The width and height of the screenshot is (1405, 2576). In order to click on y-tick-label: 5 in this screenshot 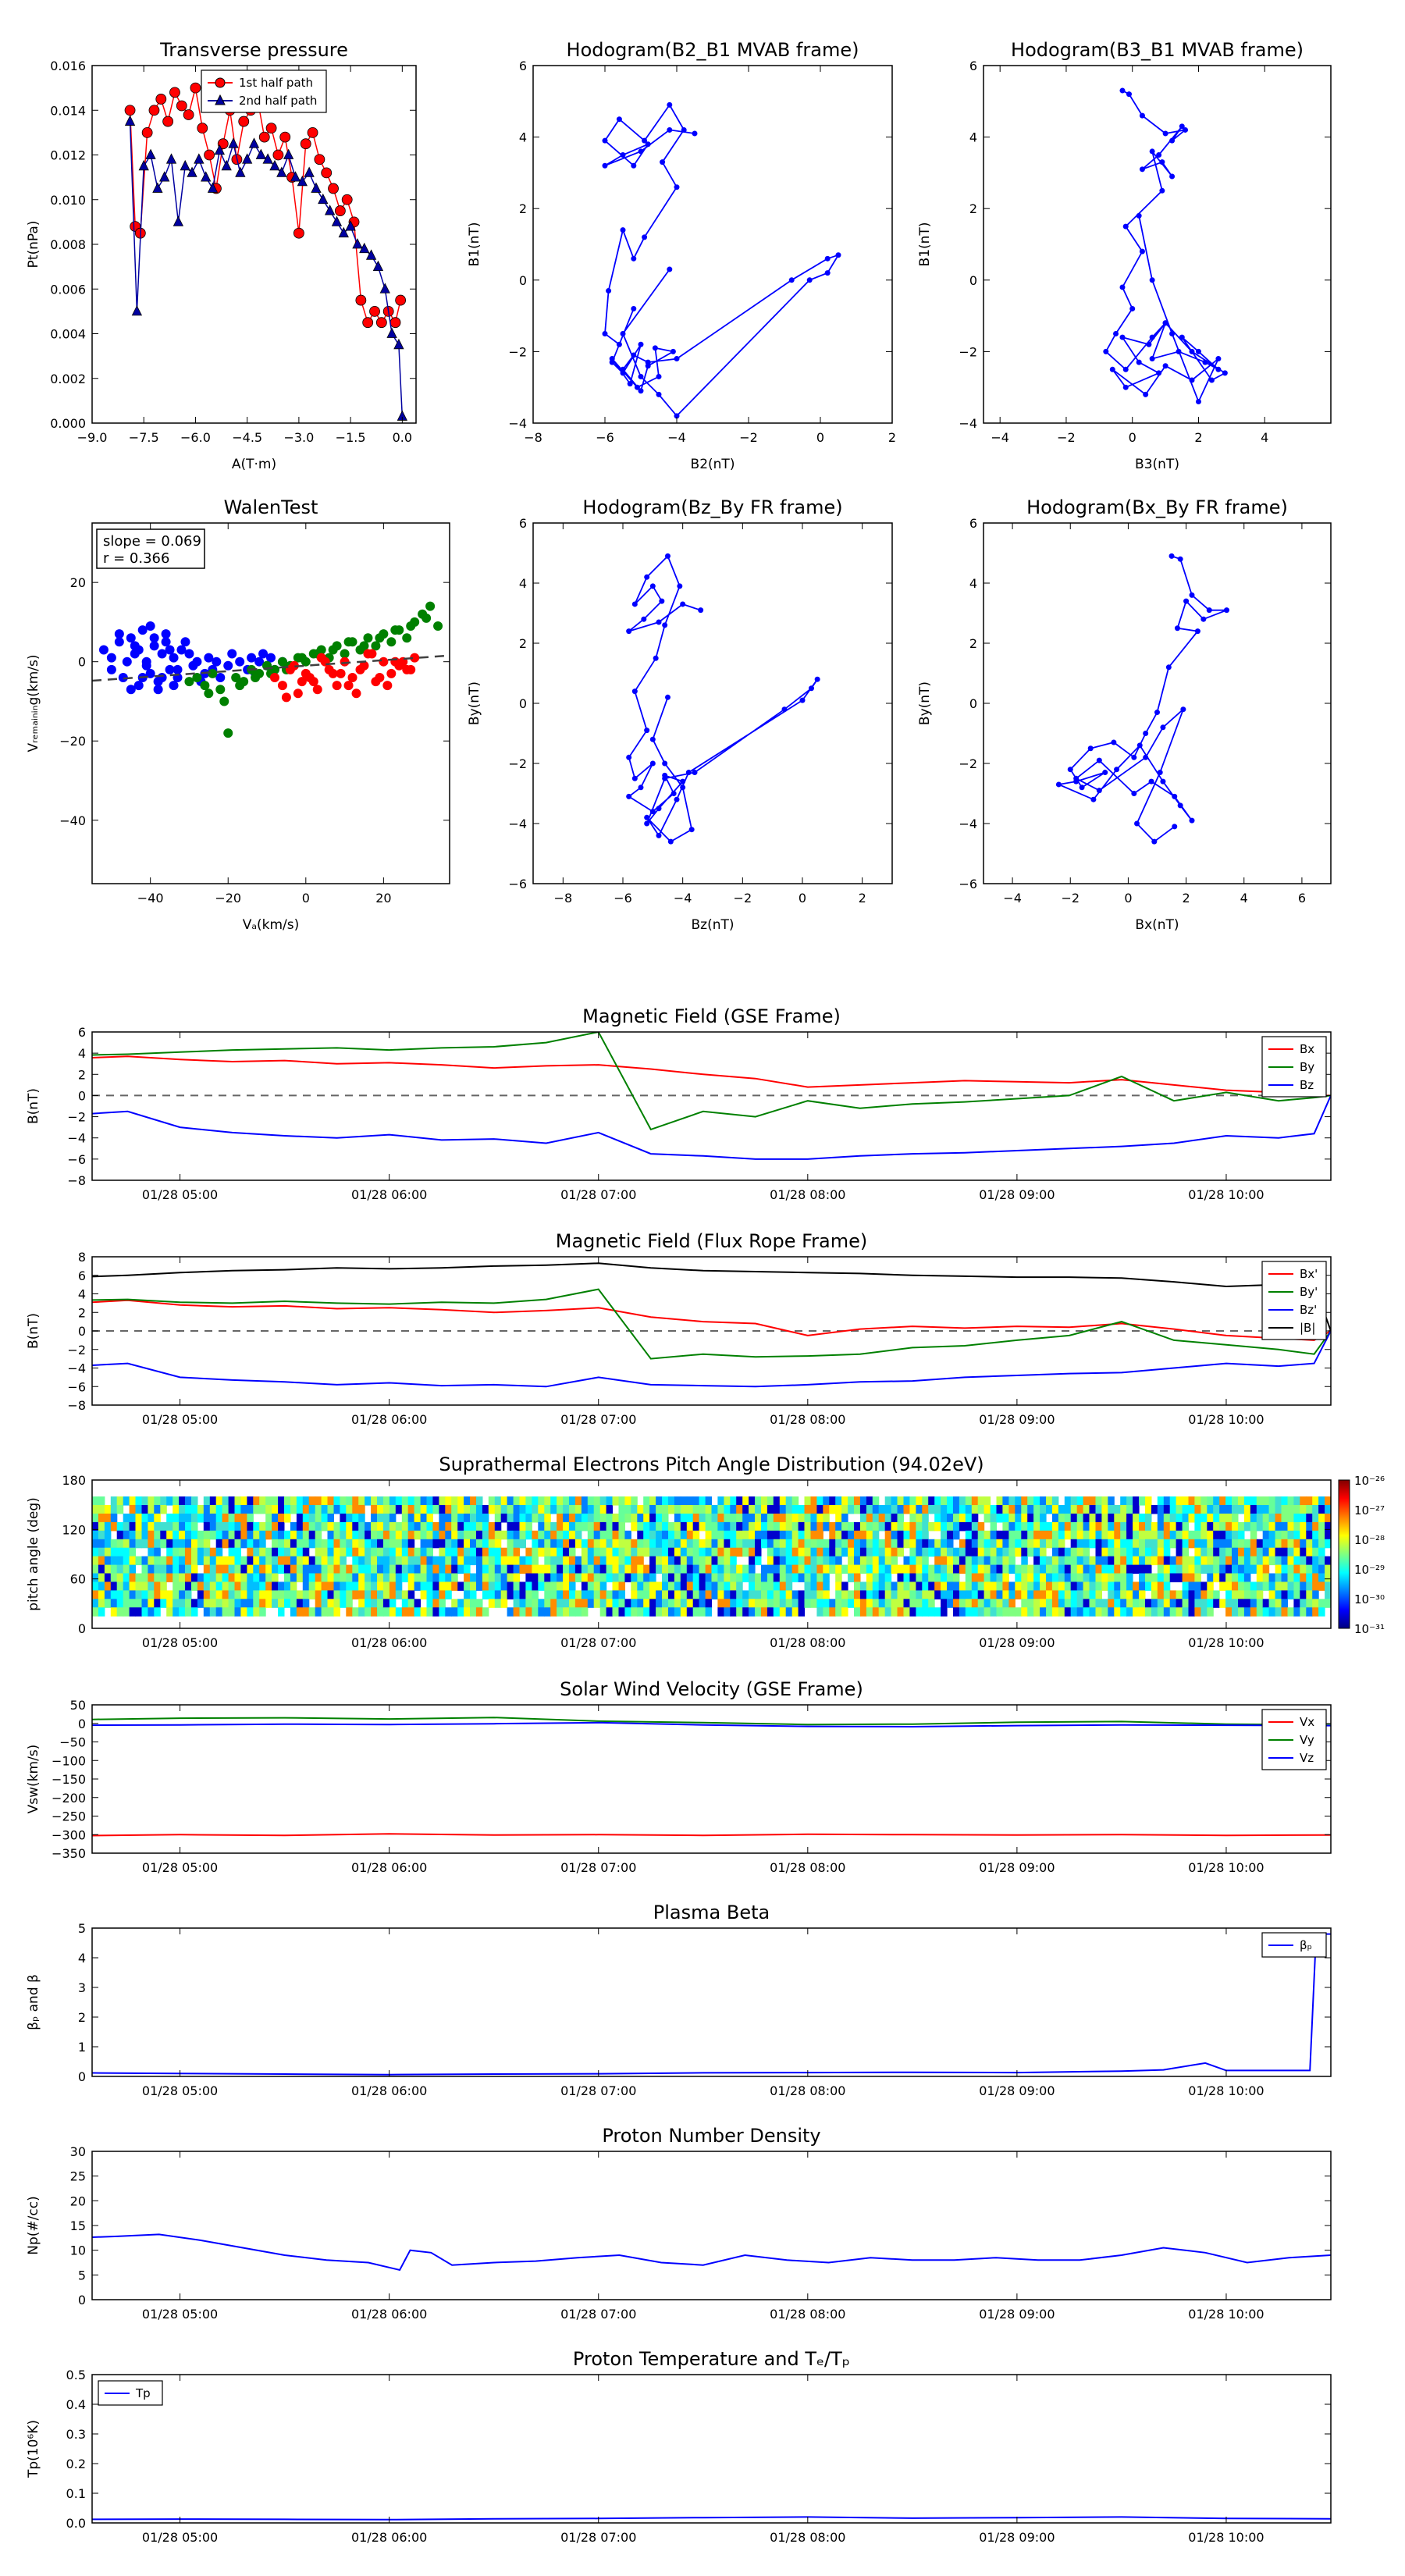, I will do `click(82, 1928)`.